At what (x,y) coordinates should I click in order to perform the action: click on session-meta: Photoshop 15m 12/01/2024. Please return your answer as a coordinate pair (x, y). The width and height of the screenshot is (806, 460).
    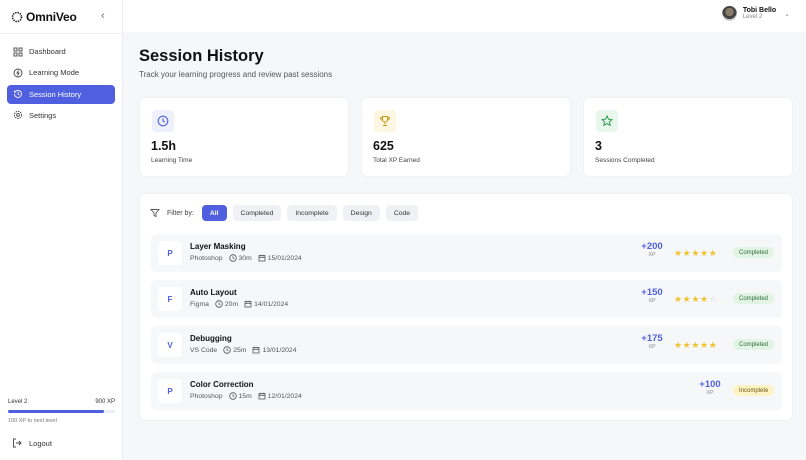
    Looking at the image, I should click on (246, 396).